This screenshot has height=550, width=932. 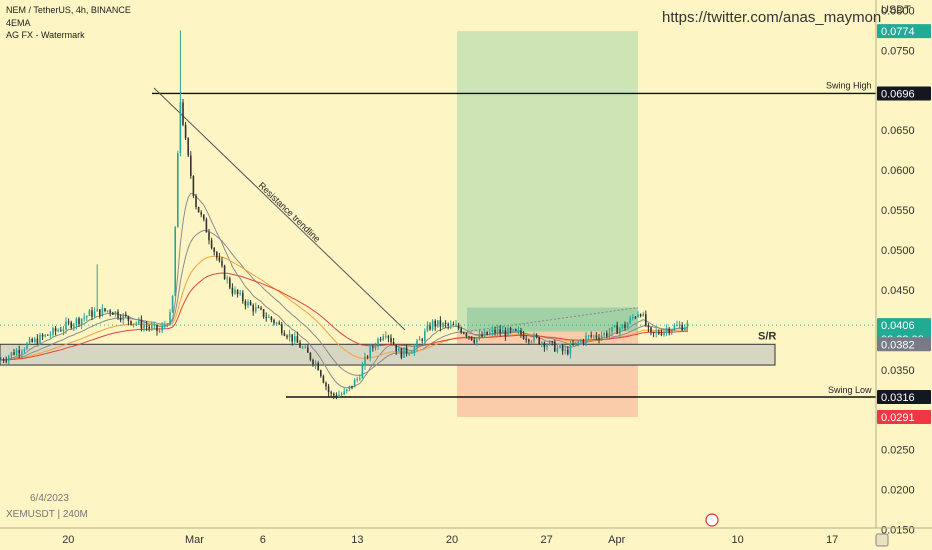 I want to click on profit-zone, so click(x=547, y=181).